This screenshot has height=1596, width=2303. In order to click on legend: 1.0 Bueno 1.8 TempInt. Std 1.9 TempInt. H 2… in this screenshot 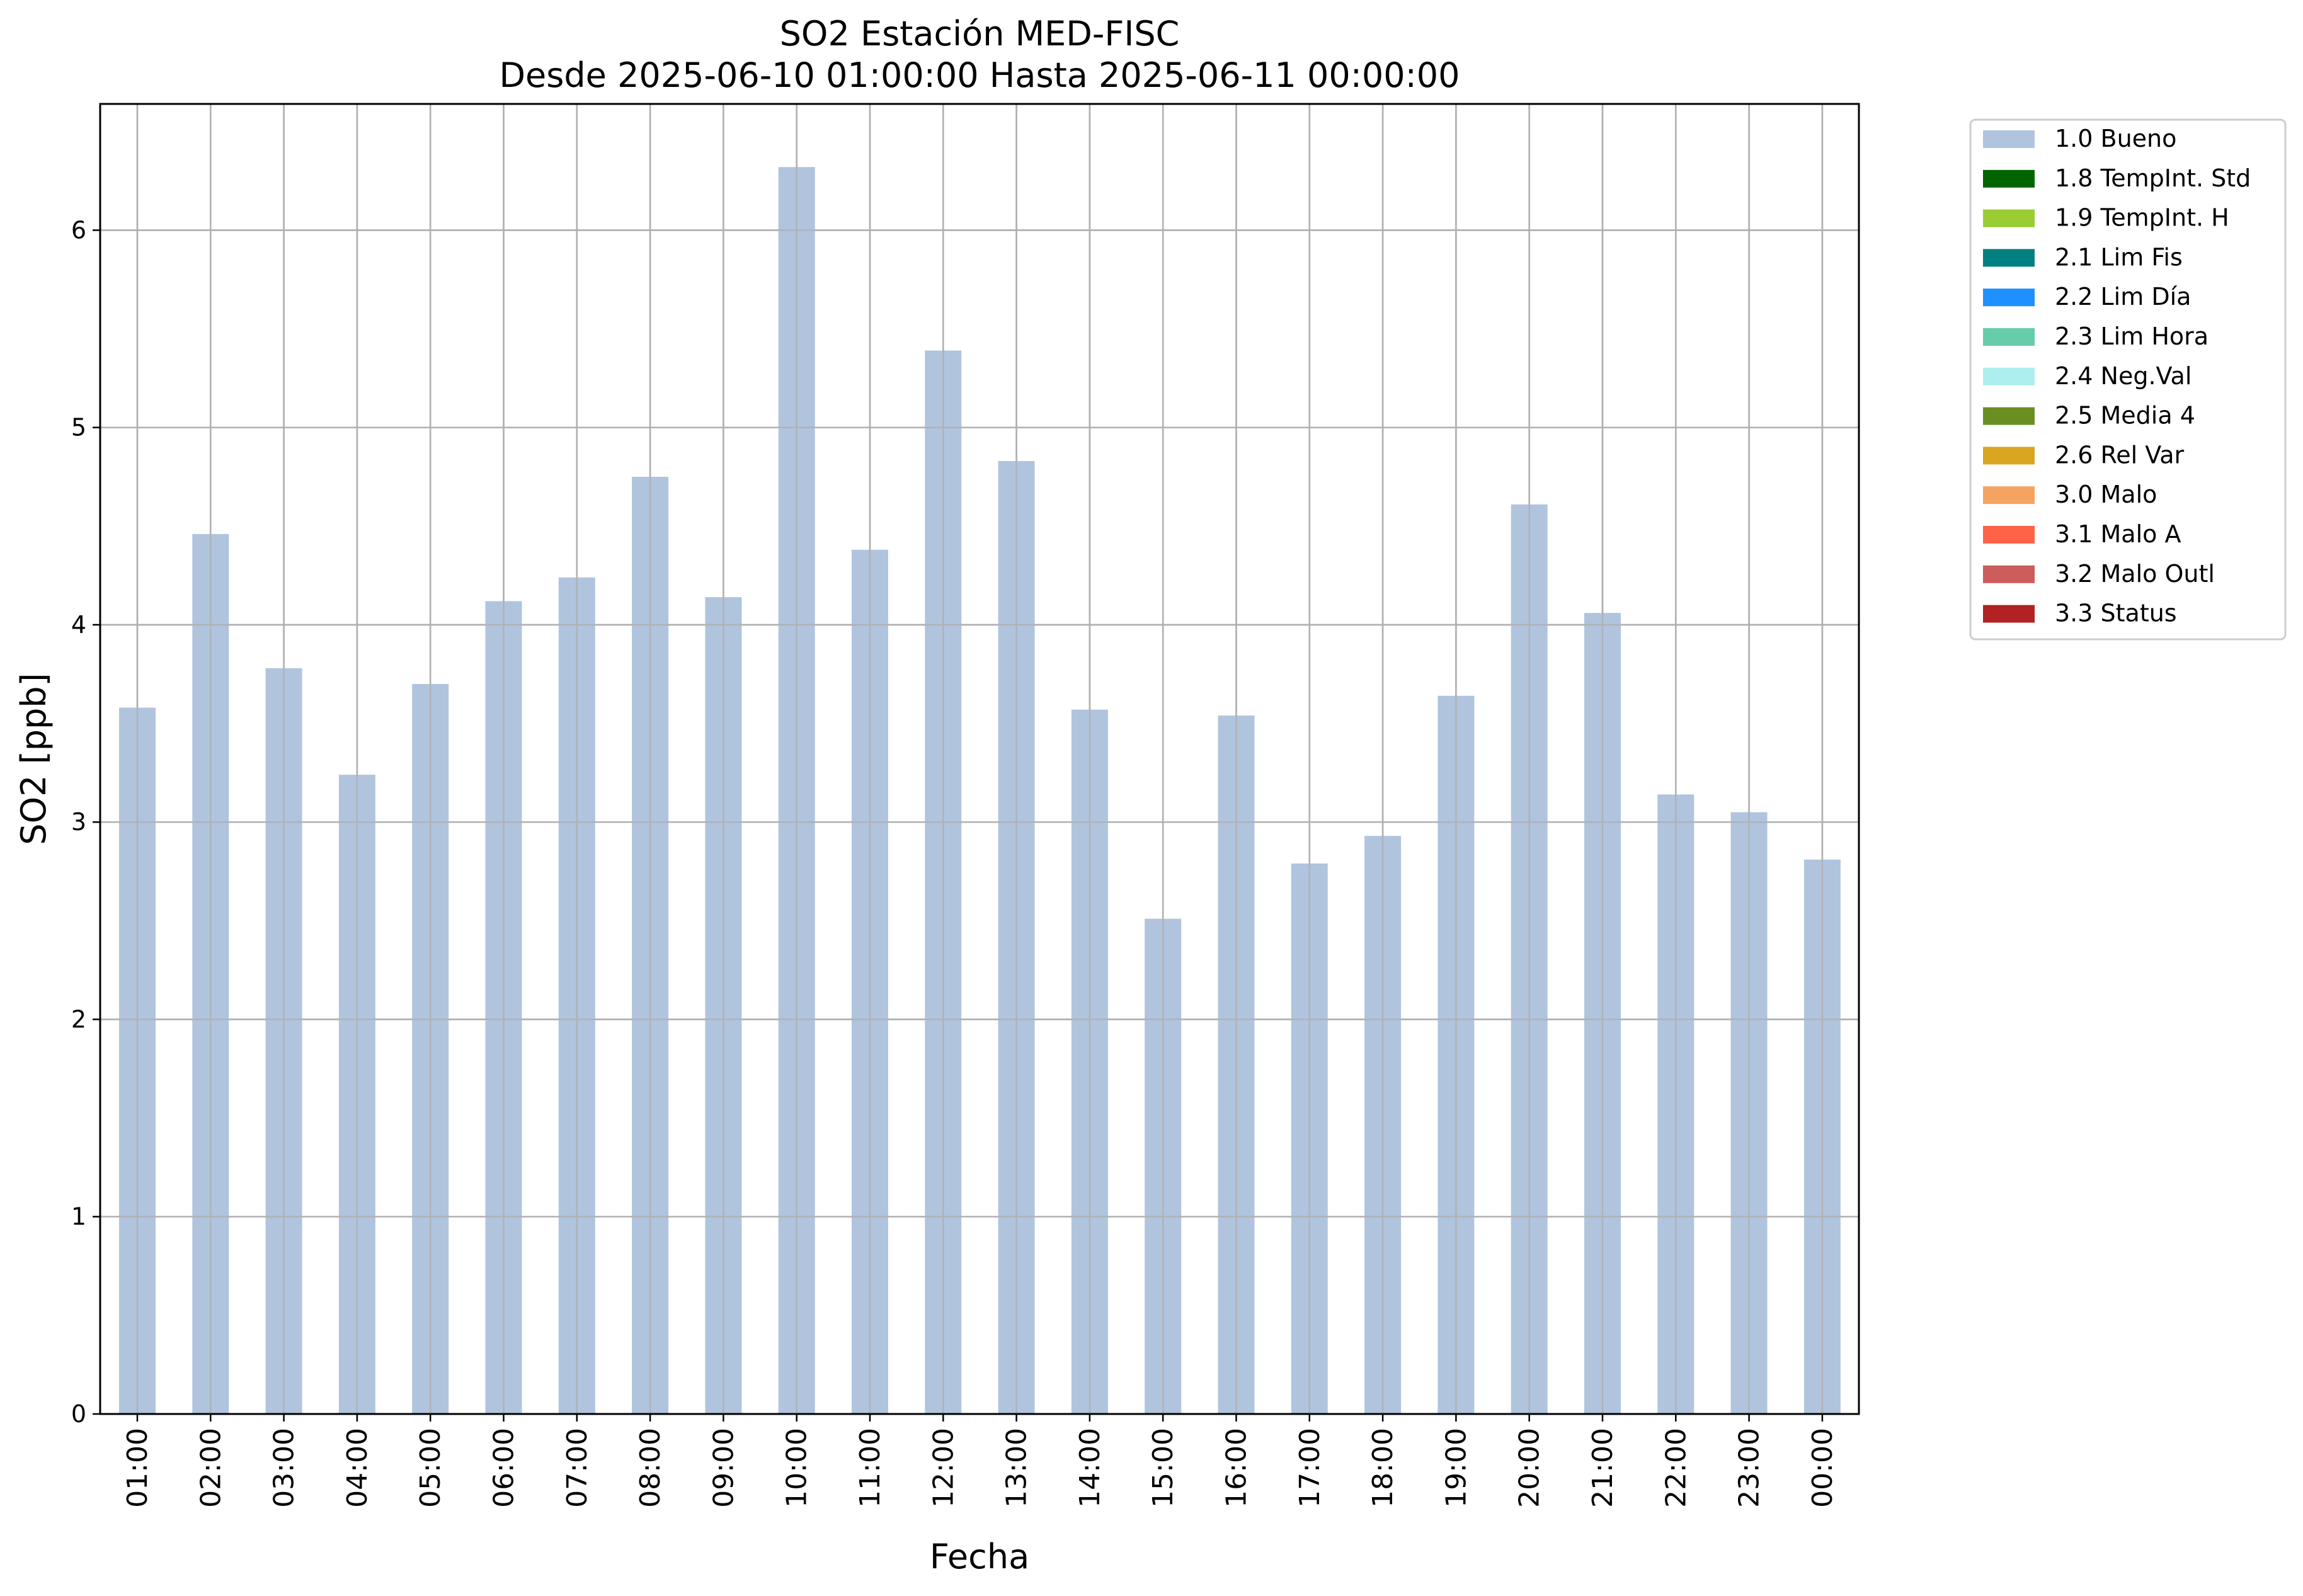, I will do `click(2128, 379)`.